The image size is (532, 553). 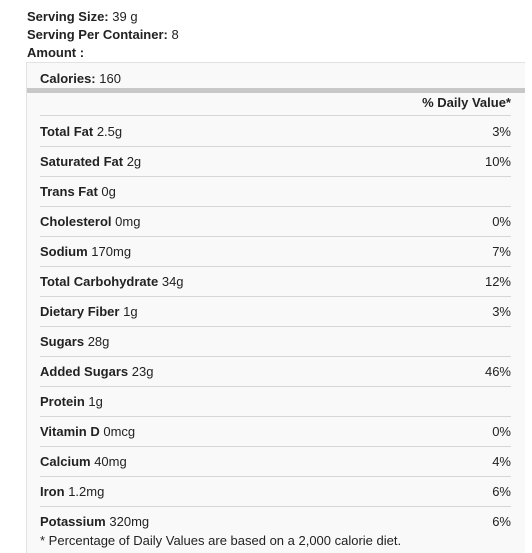 What do you see at coordinates (67, 131) in the screenshot?
I see `nutrient-name: Total Fat` at bounding box center [67, 131].